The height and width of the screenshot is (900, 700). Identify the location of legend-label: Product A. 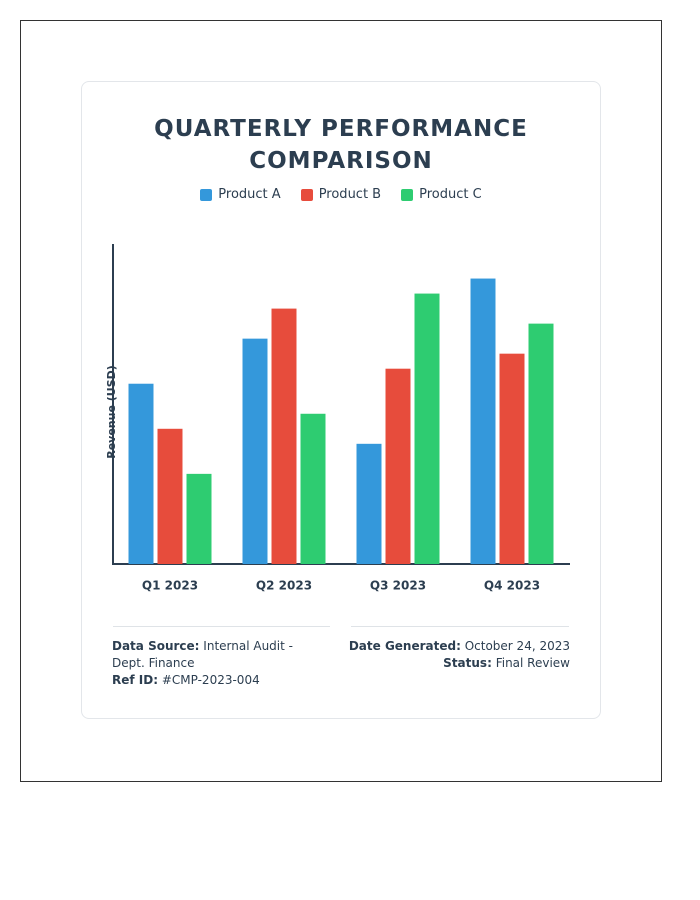
(249, 194).